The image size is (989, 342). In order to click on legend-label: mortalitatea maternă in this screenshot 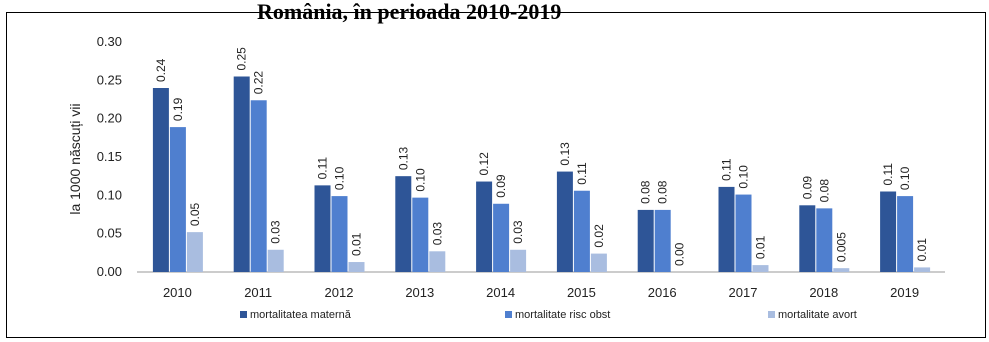, I will do `click(301, 315)`.